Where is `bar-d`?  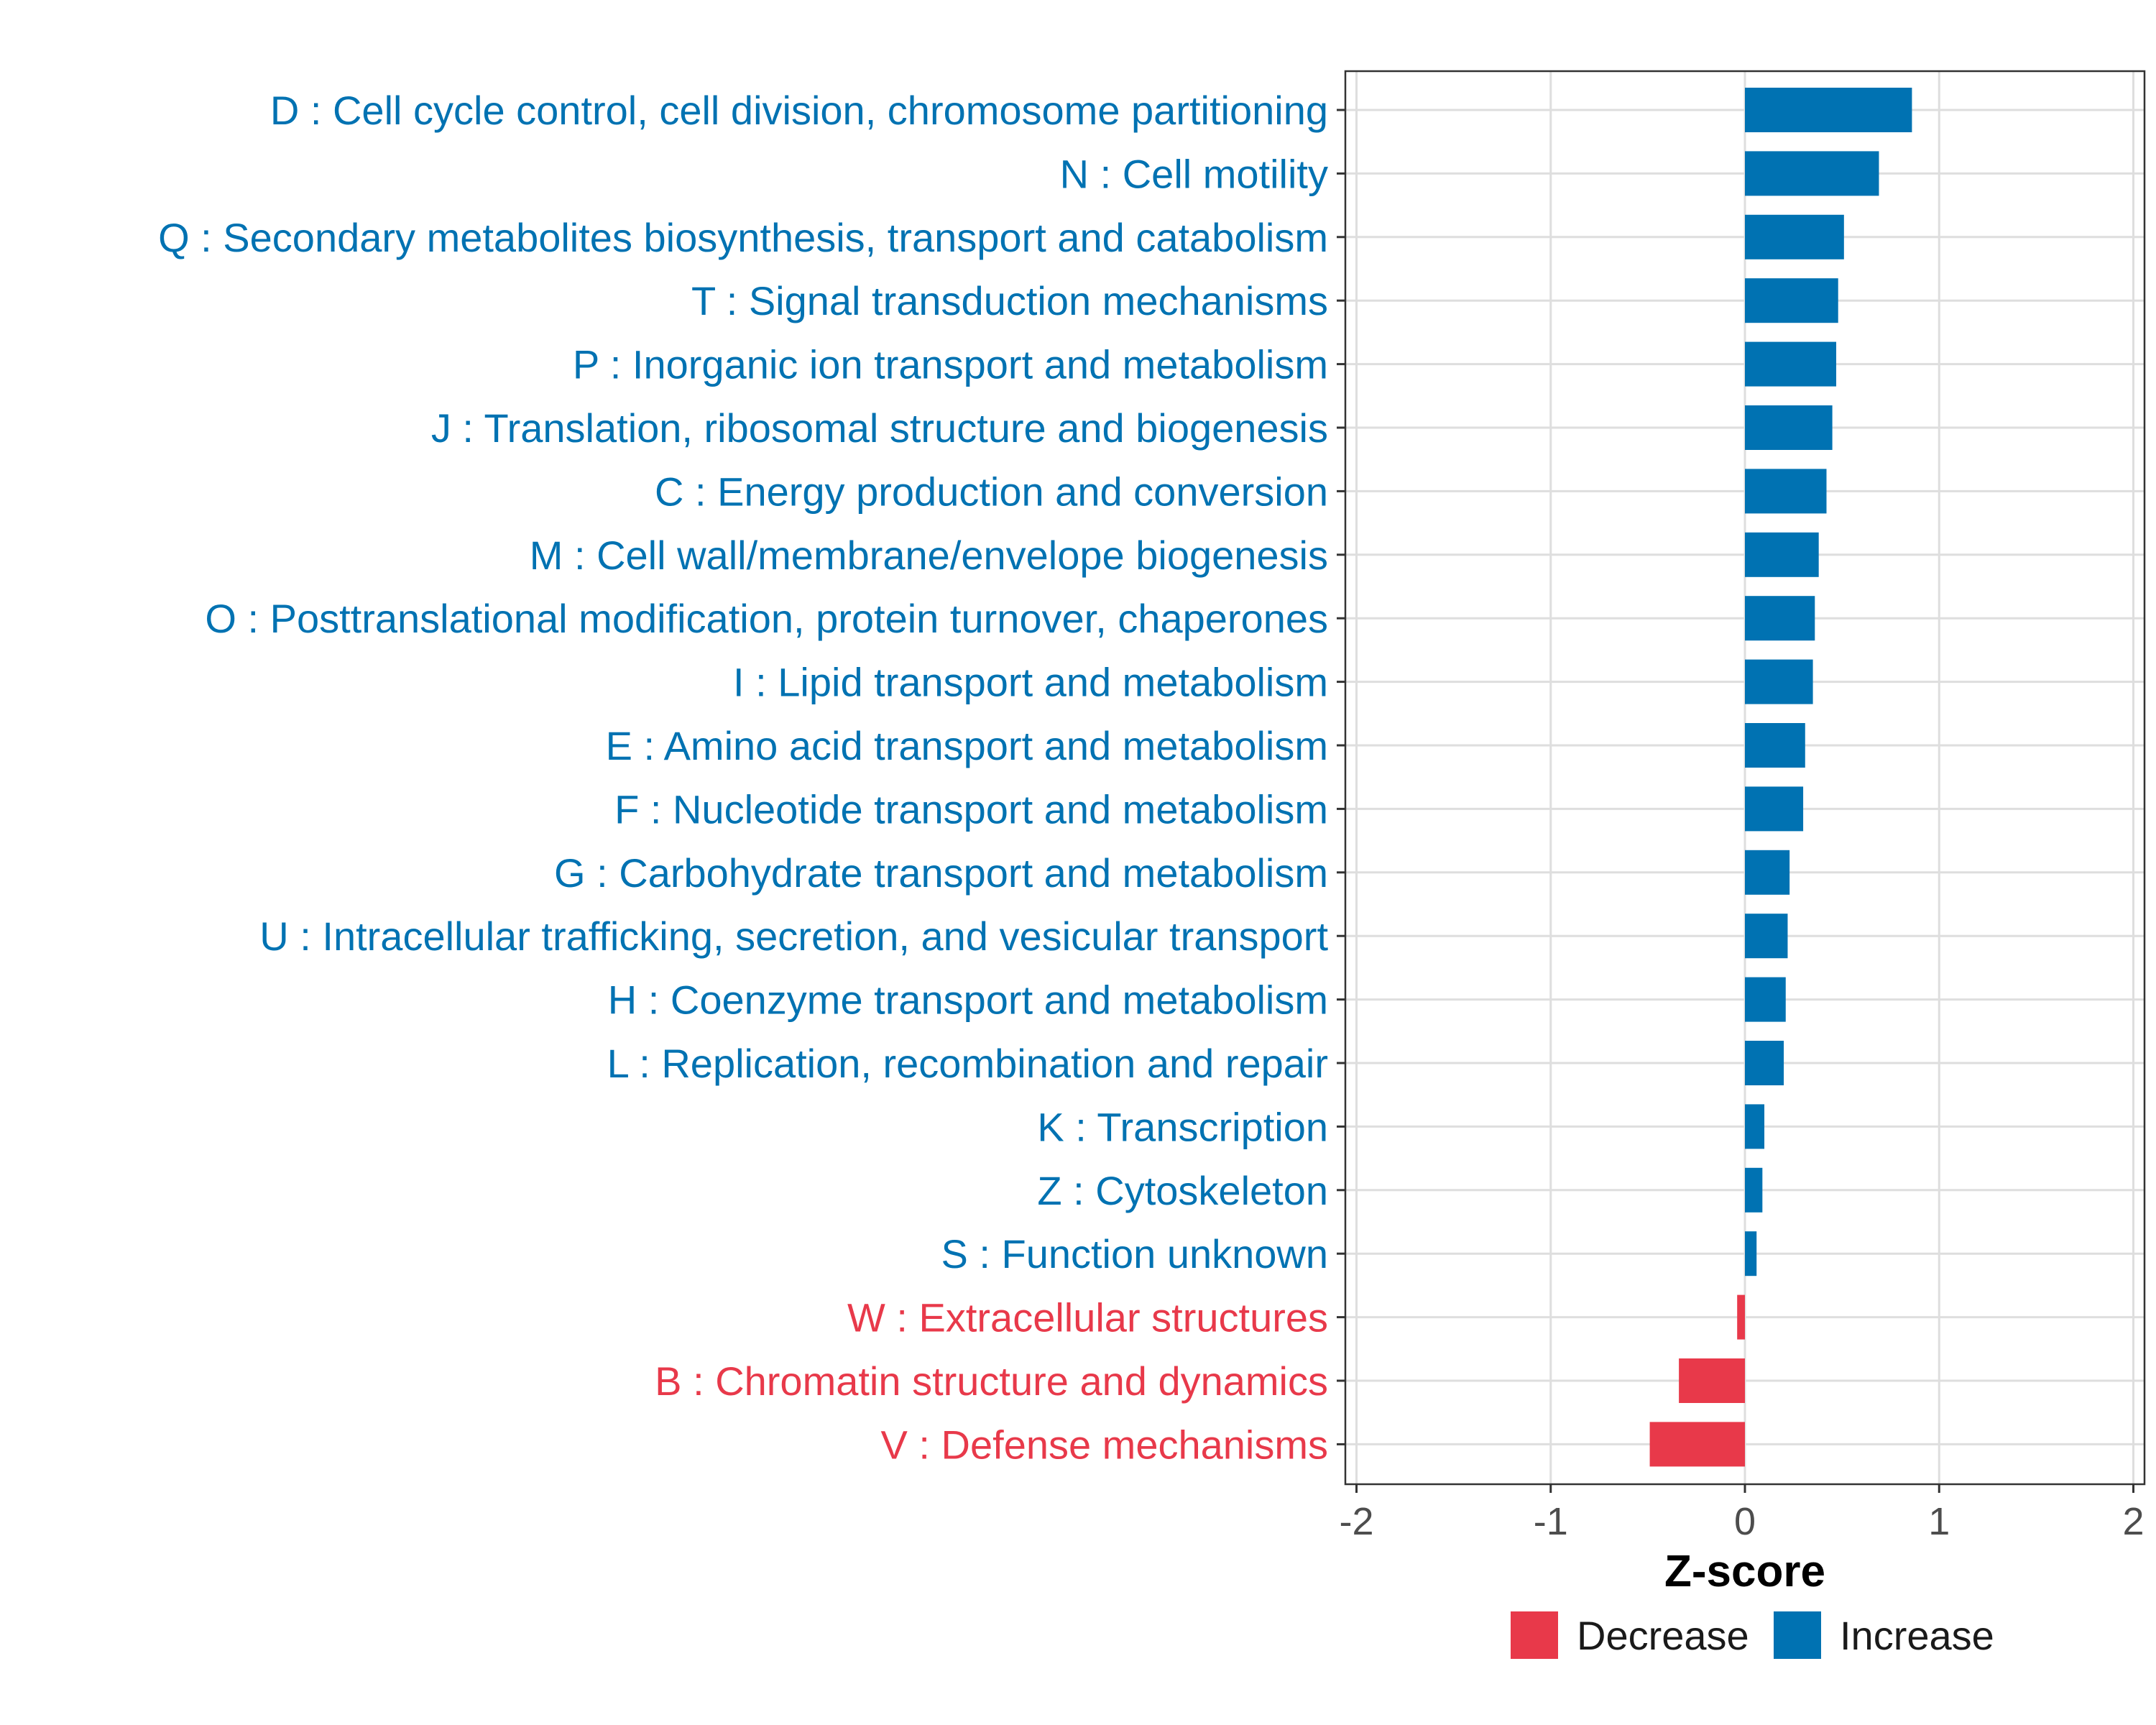 bar-d is located at coordinates (1828, 110).